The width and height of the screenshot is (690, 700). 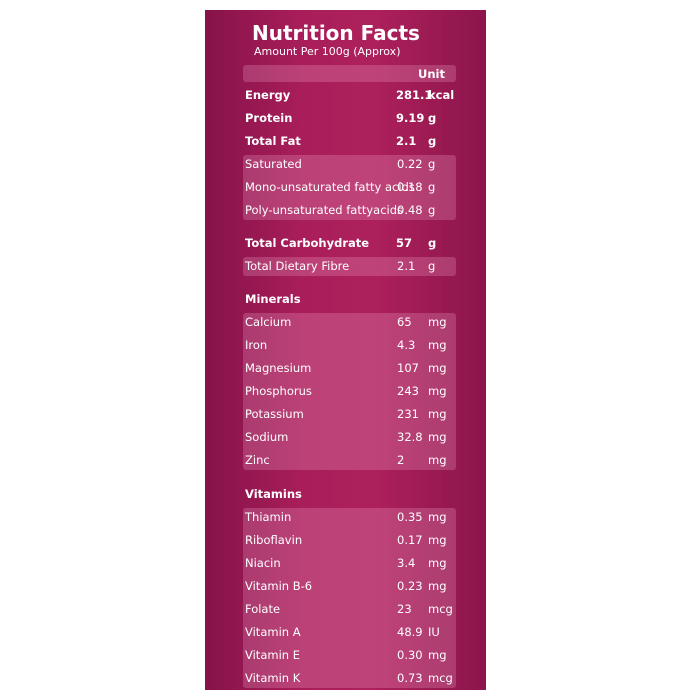 I want to click on nutrient-value: 0.73, so click(x=410, y=678).